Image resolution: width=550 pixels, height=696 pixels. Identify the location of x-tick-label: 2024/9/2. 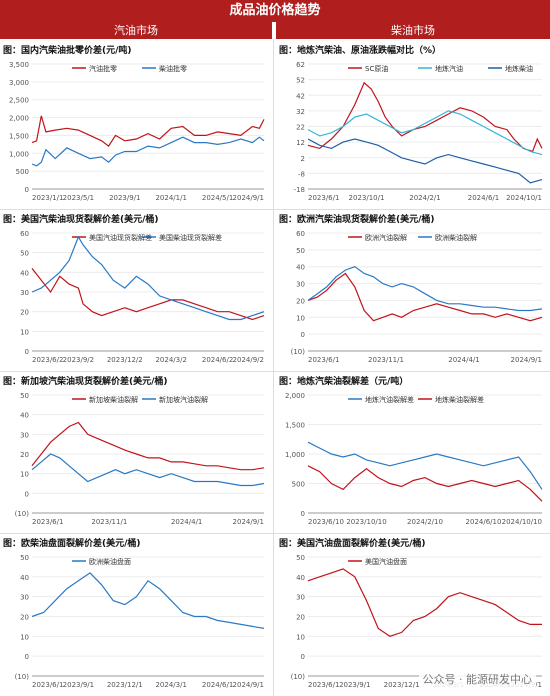
(248, 360).